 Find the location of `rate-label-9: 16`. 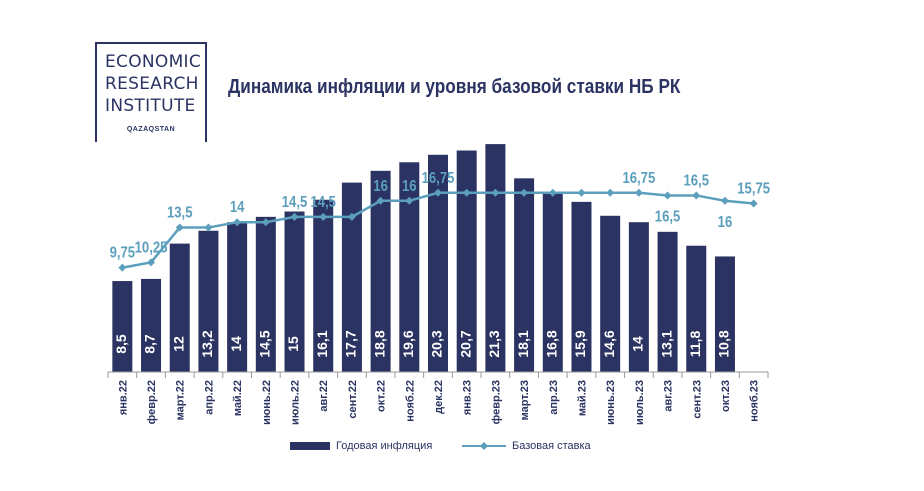

rate-label-9: 16 is located at coordinates (380, 186).